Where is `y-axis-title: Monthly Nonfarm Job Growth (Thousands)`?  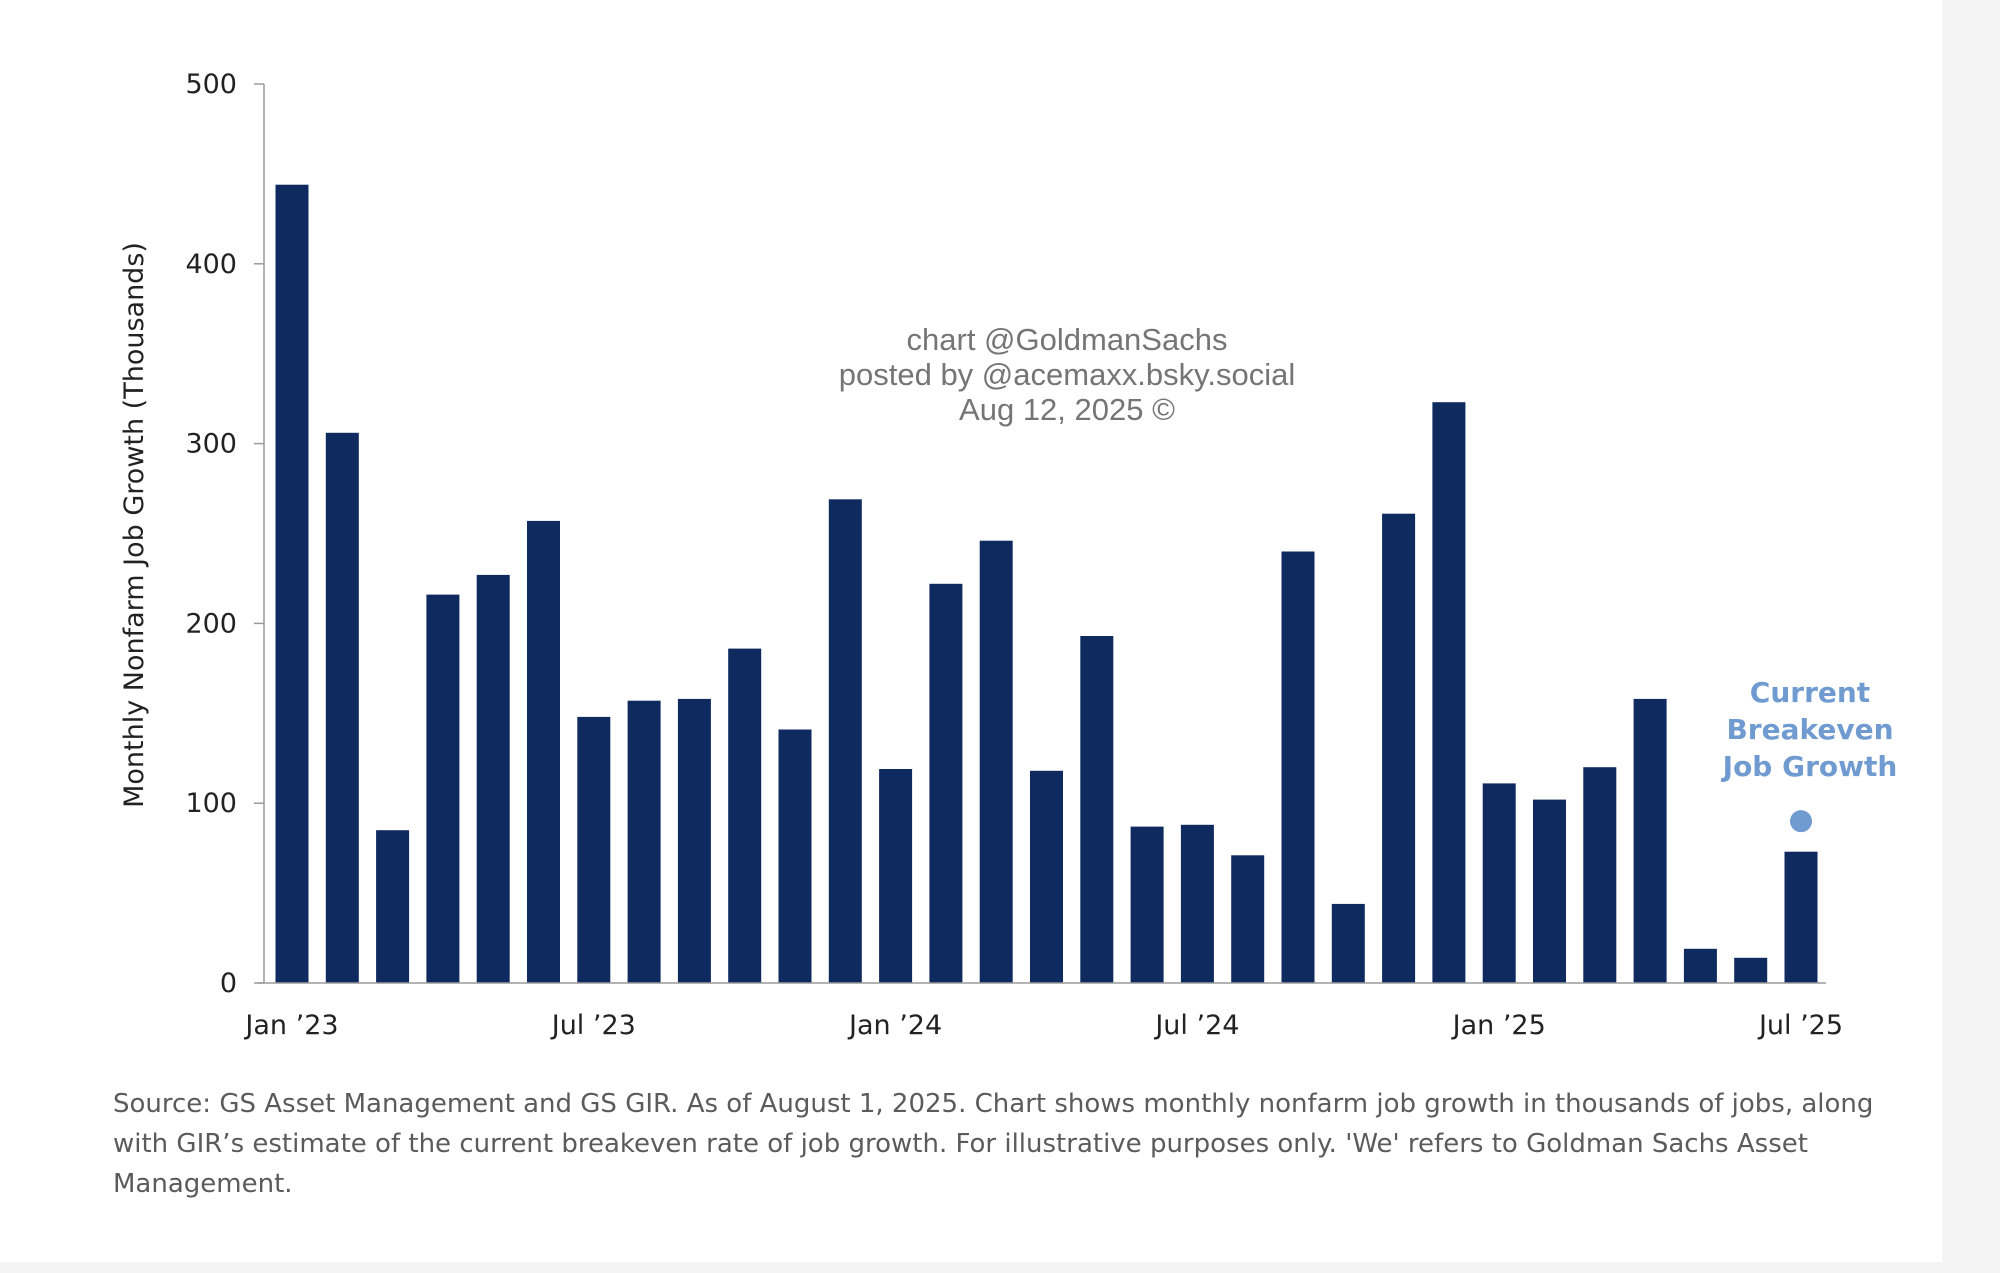 y-axis-title: Monthly Nonfarm Job Growth (Thousands) is located at coordinates (134, 525).